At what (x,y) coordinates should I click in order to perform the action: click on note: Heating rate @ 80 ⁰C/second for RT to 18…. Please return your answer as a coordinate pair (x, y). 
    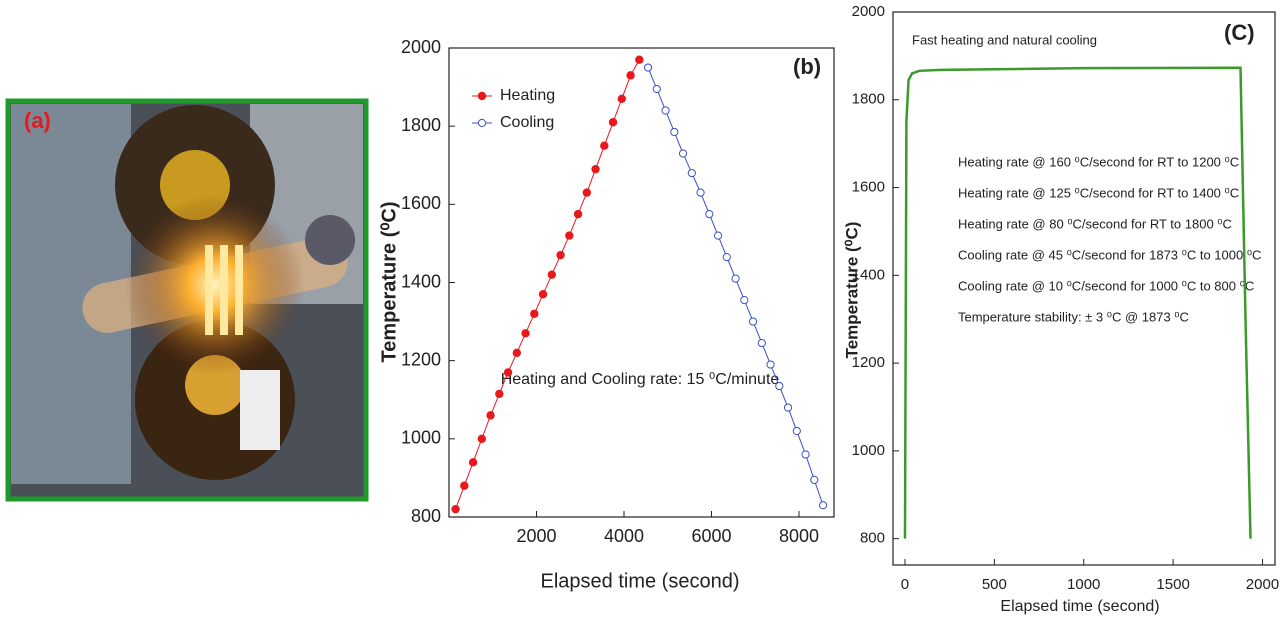
    Looking at the image, I should click on (1095, 223).